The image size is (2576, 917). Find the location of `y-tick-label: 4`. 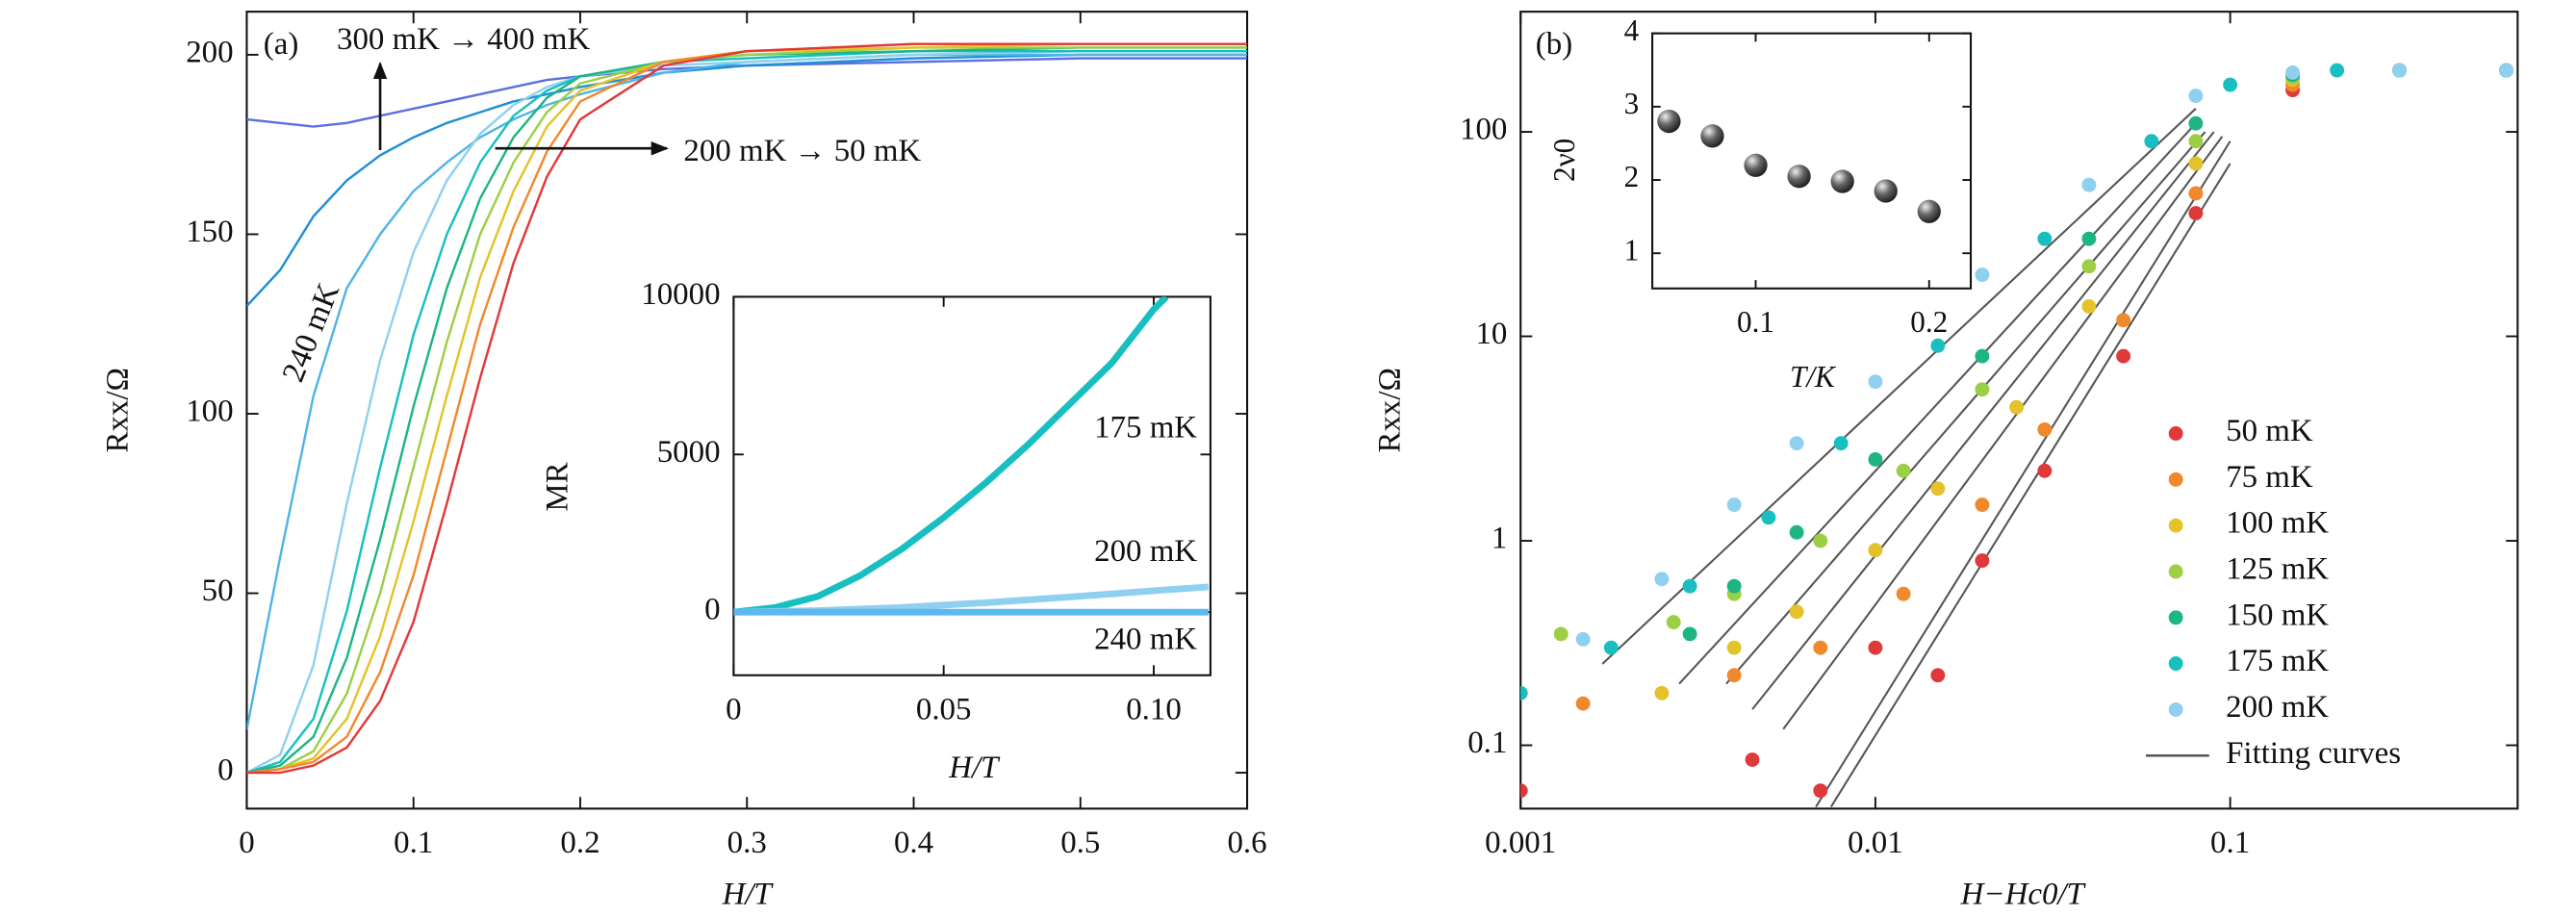

y-tick-label: 4 is located at coordinates (1632, 30).